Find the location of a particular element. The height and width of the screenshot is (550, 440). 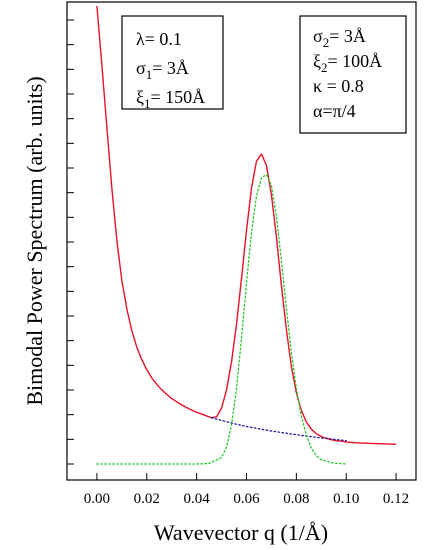

annotation-box-top-right is located at coordinates (353, 74).